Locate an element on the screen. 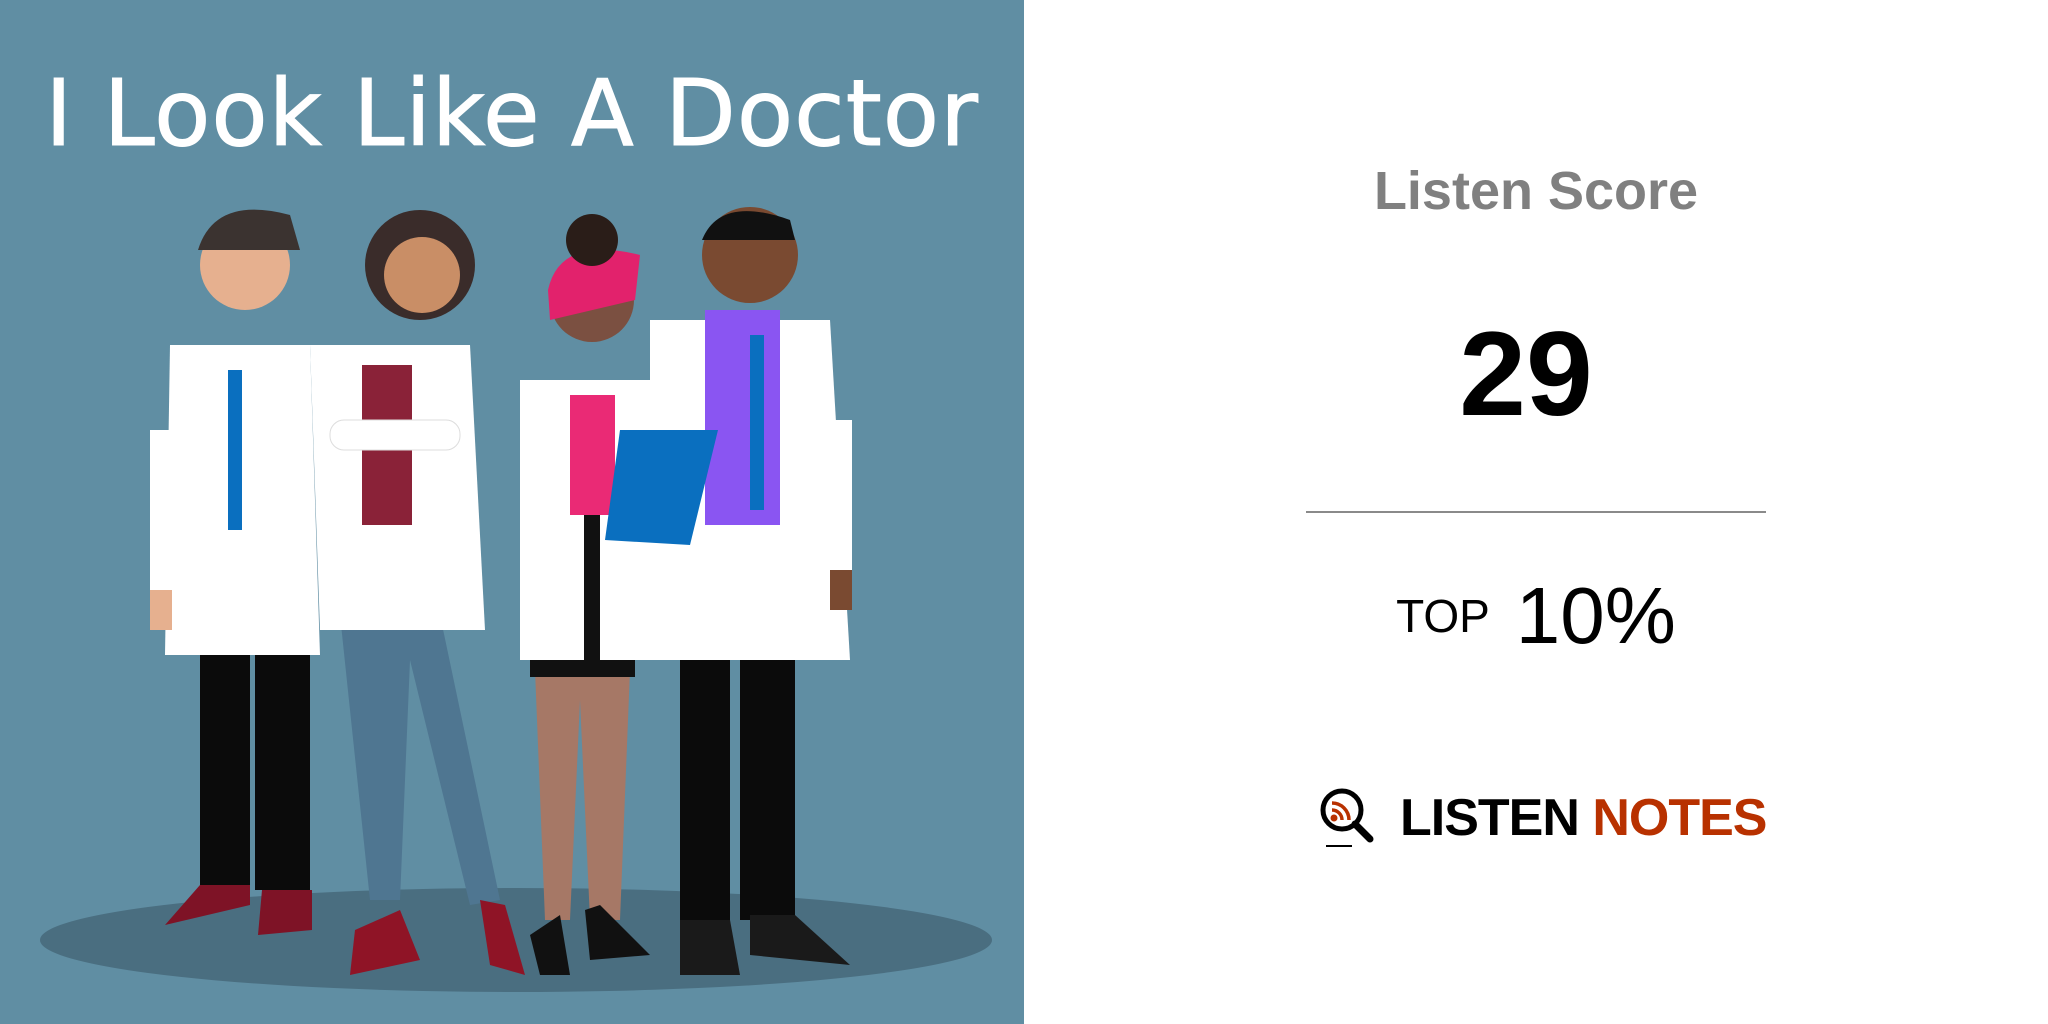 The height and width of the screenshot is (1024, 2048). divider is located at coordinates (1536, 512).